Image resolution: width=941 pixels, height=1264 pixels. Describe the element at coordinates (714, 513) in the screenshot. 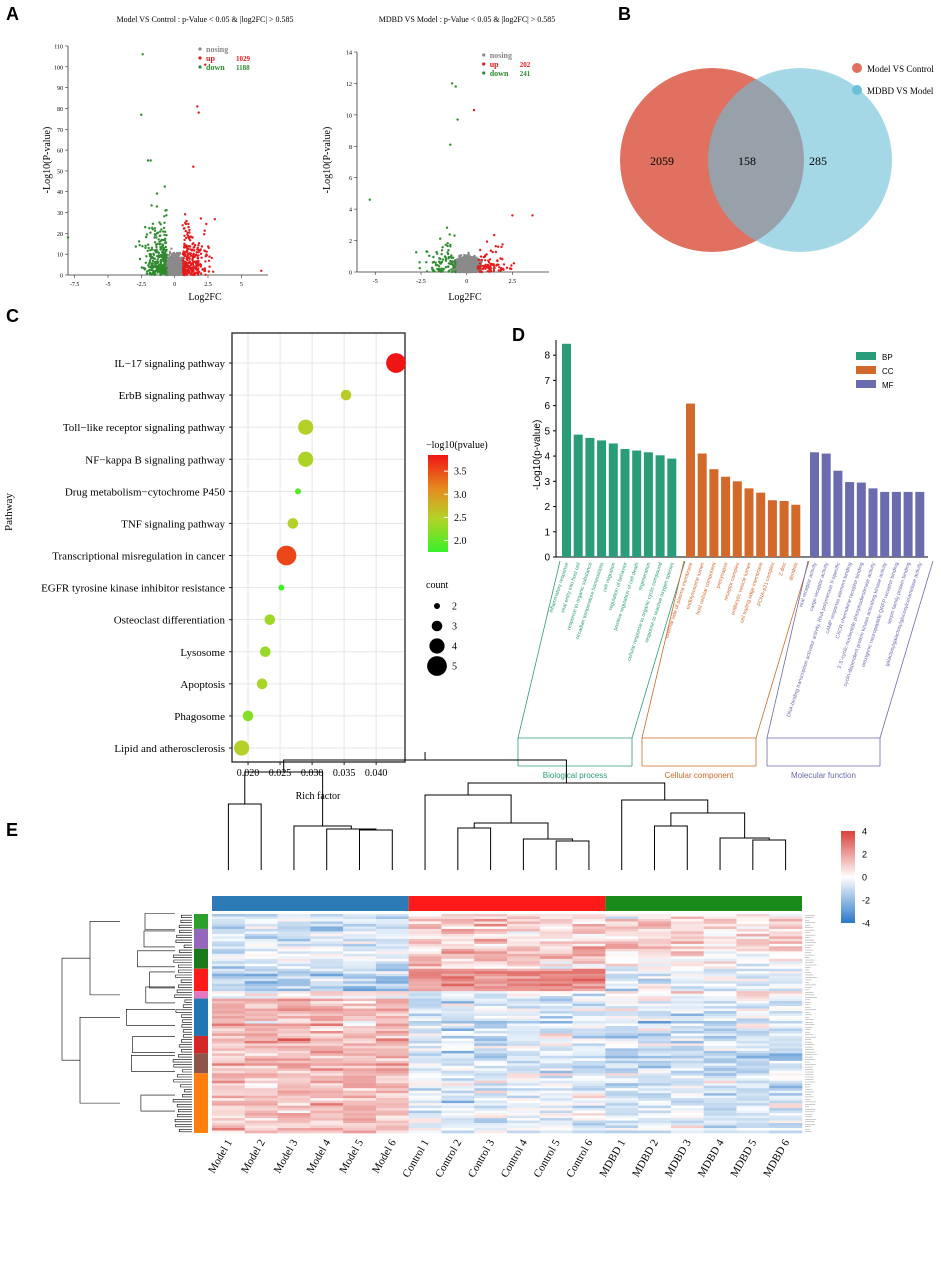

I see `go-bar-cc` at that location.